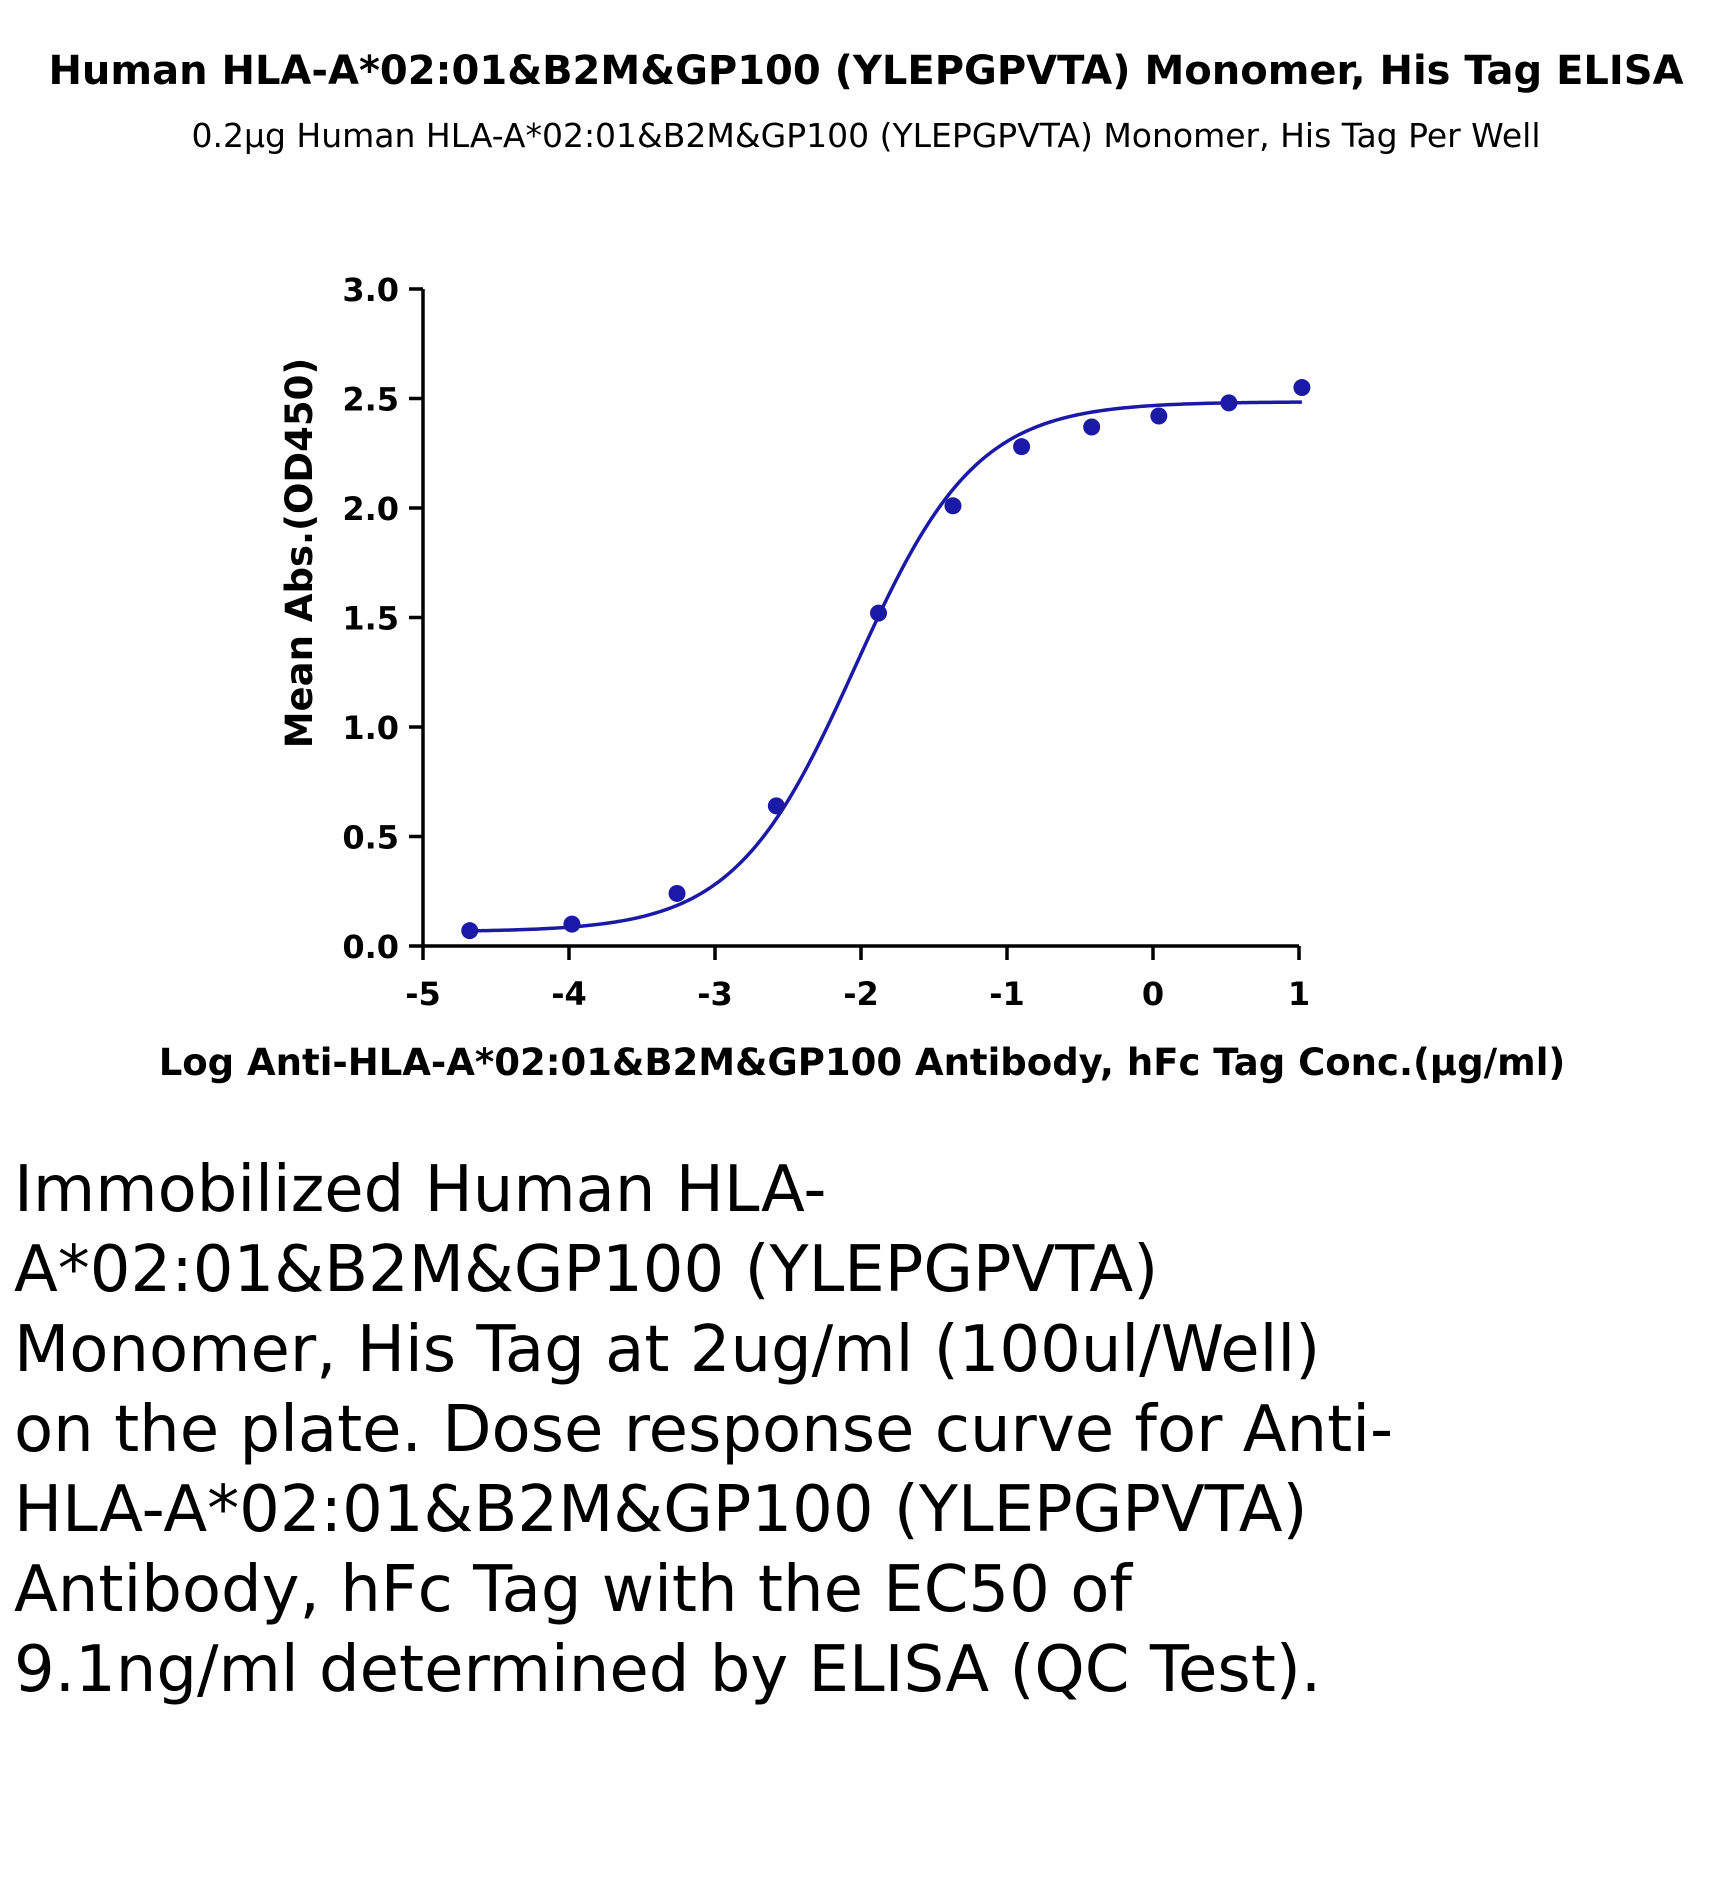 The width and height of the screenshot is (1732, 1887). I want to click on fit-curve-line, so click(885, 666).